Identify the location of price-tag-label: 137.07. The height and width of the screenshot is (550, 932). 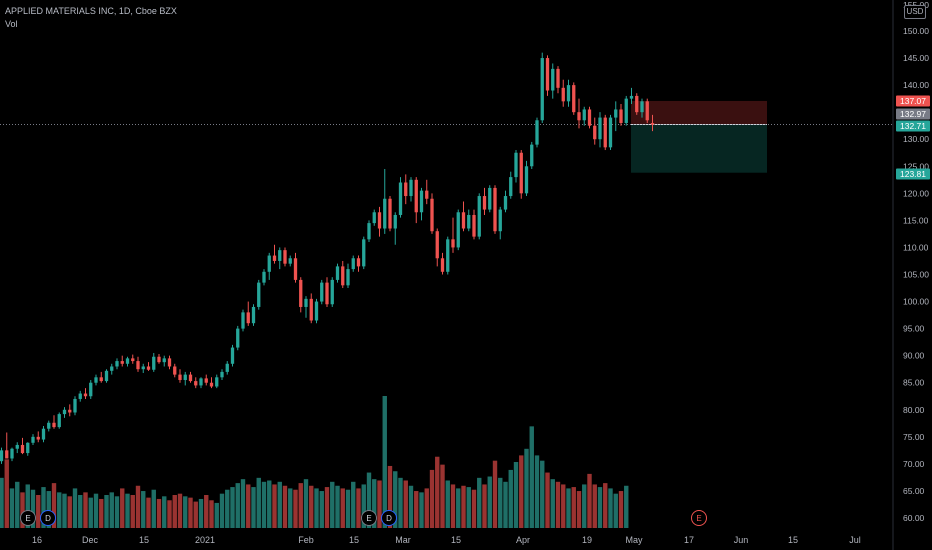
(913, 101).